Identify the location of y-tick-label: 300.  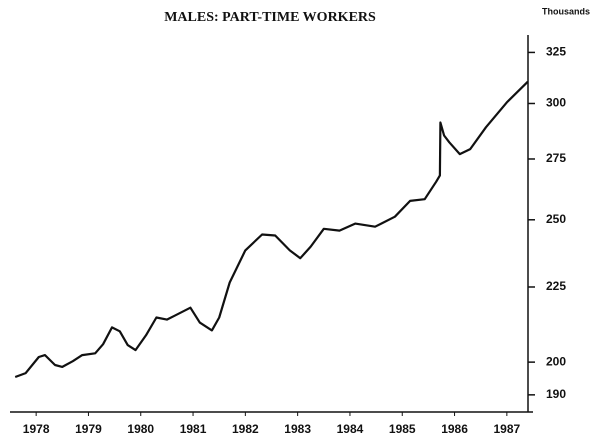
(556, 103).